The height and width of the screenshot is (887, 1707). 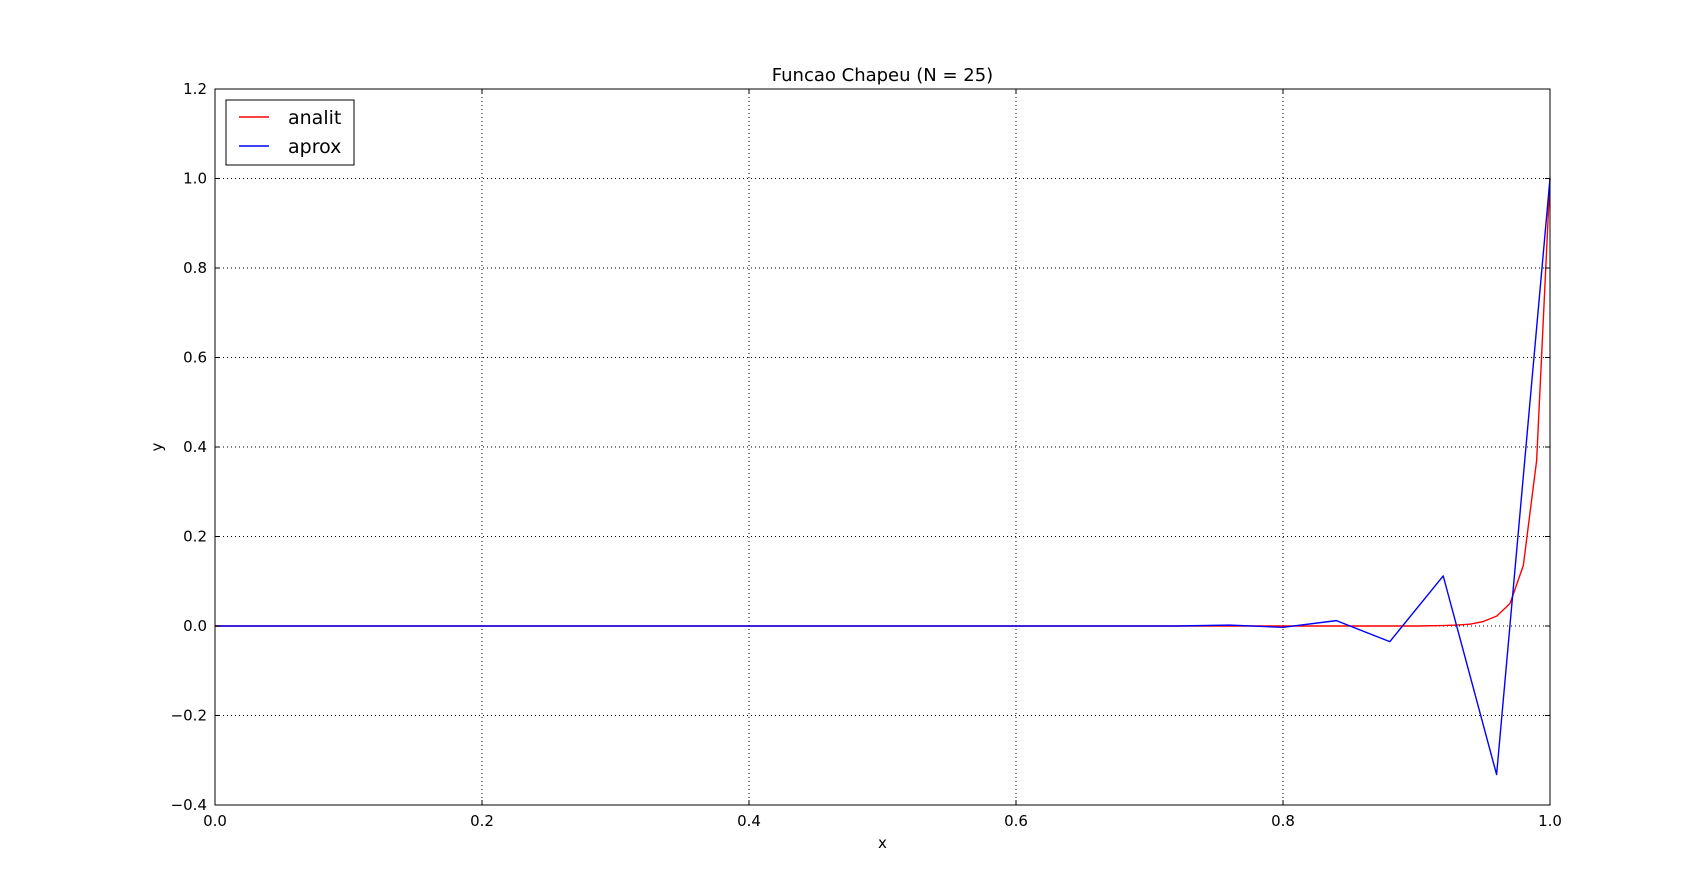 I want to click on x-tick-label: 0.0, so click(x=215, y=821).